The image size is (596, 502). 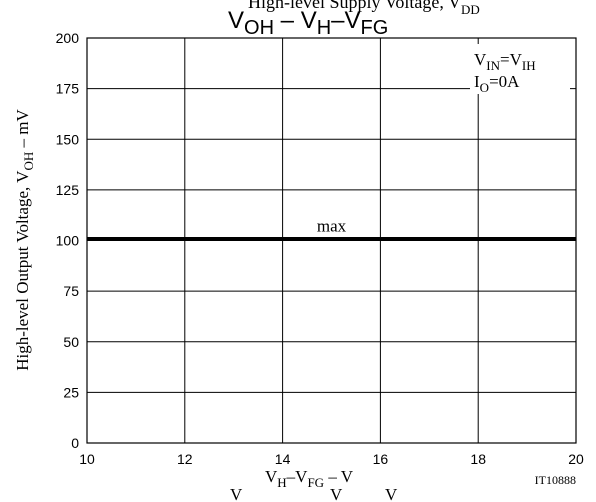 What do you see at coordinates (75, 443) in the screenshot?
I see `y-tick-label-0: 0` at bounding box center [75, 443].